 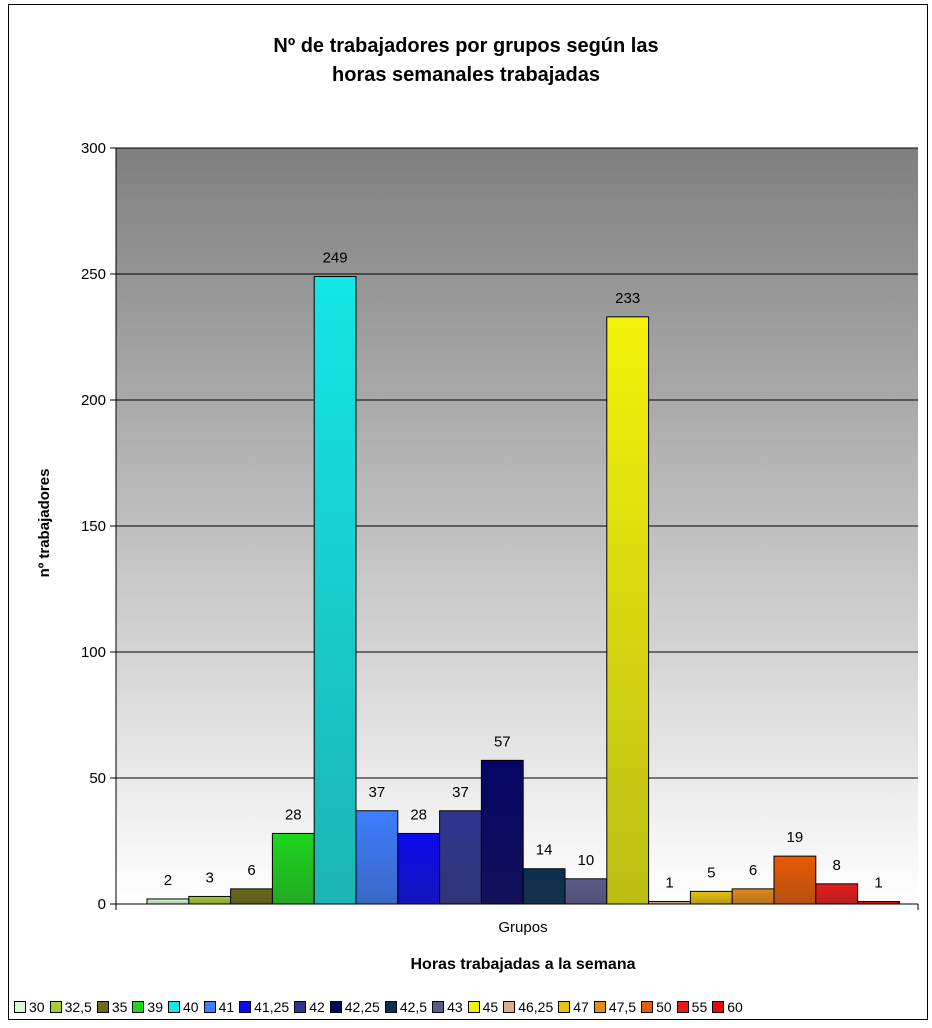 What do you see at coordinates (413, 1007) in the screenshot?
I see `legend-label: 42,5` at bounding box center [413, 1007].